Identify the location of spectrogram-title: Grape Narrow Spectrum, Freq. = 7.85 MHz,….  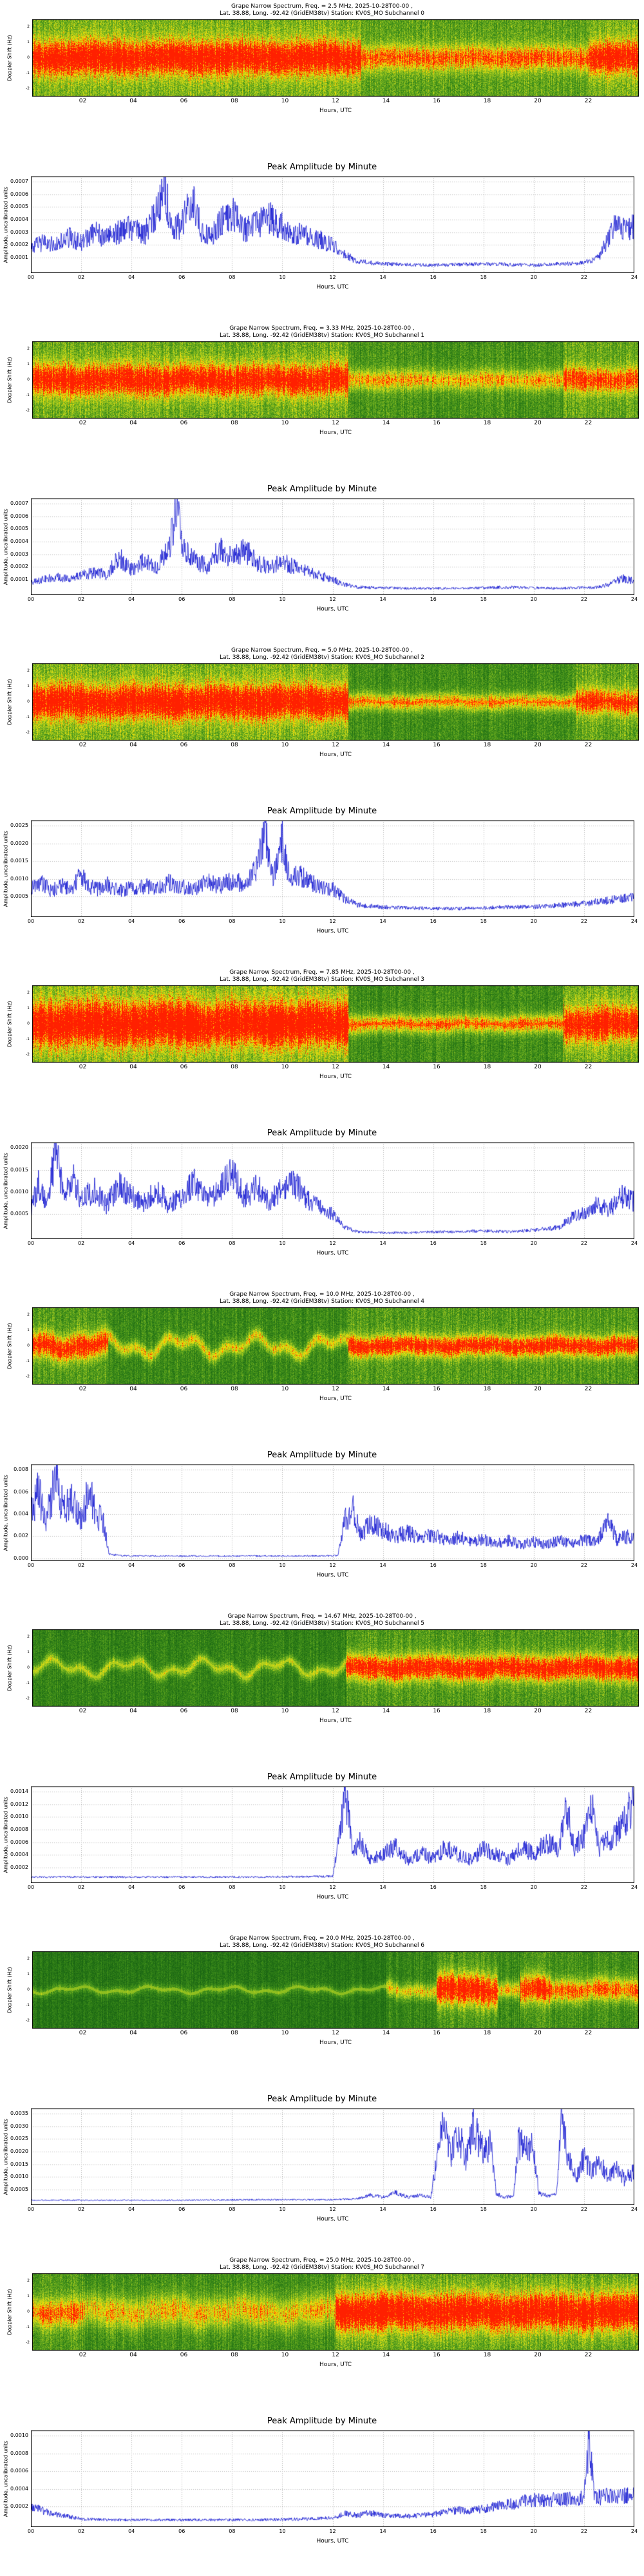
(322, 976).